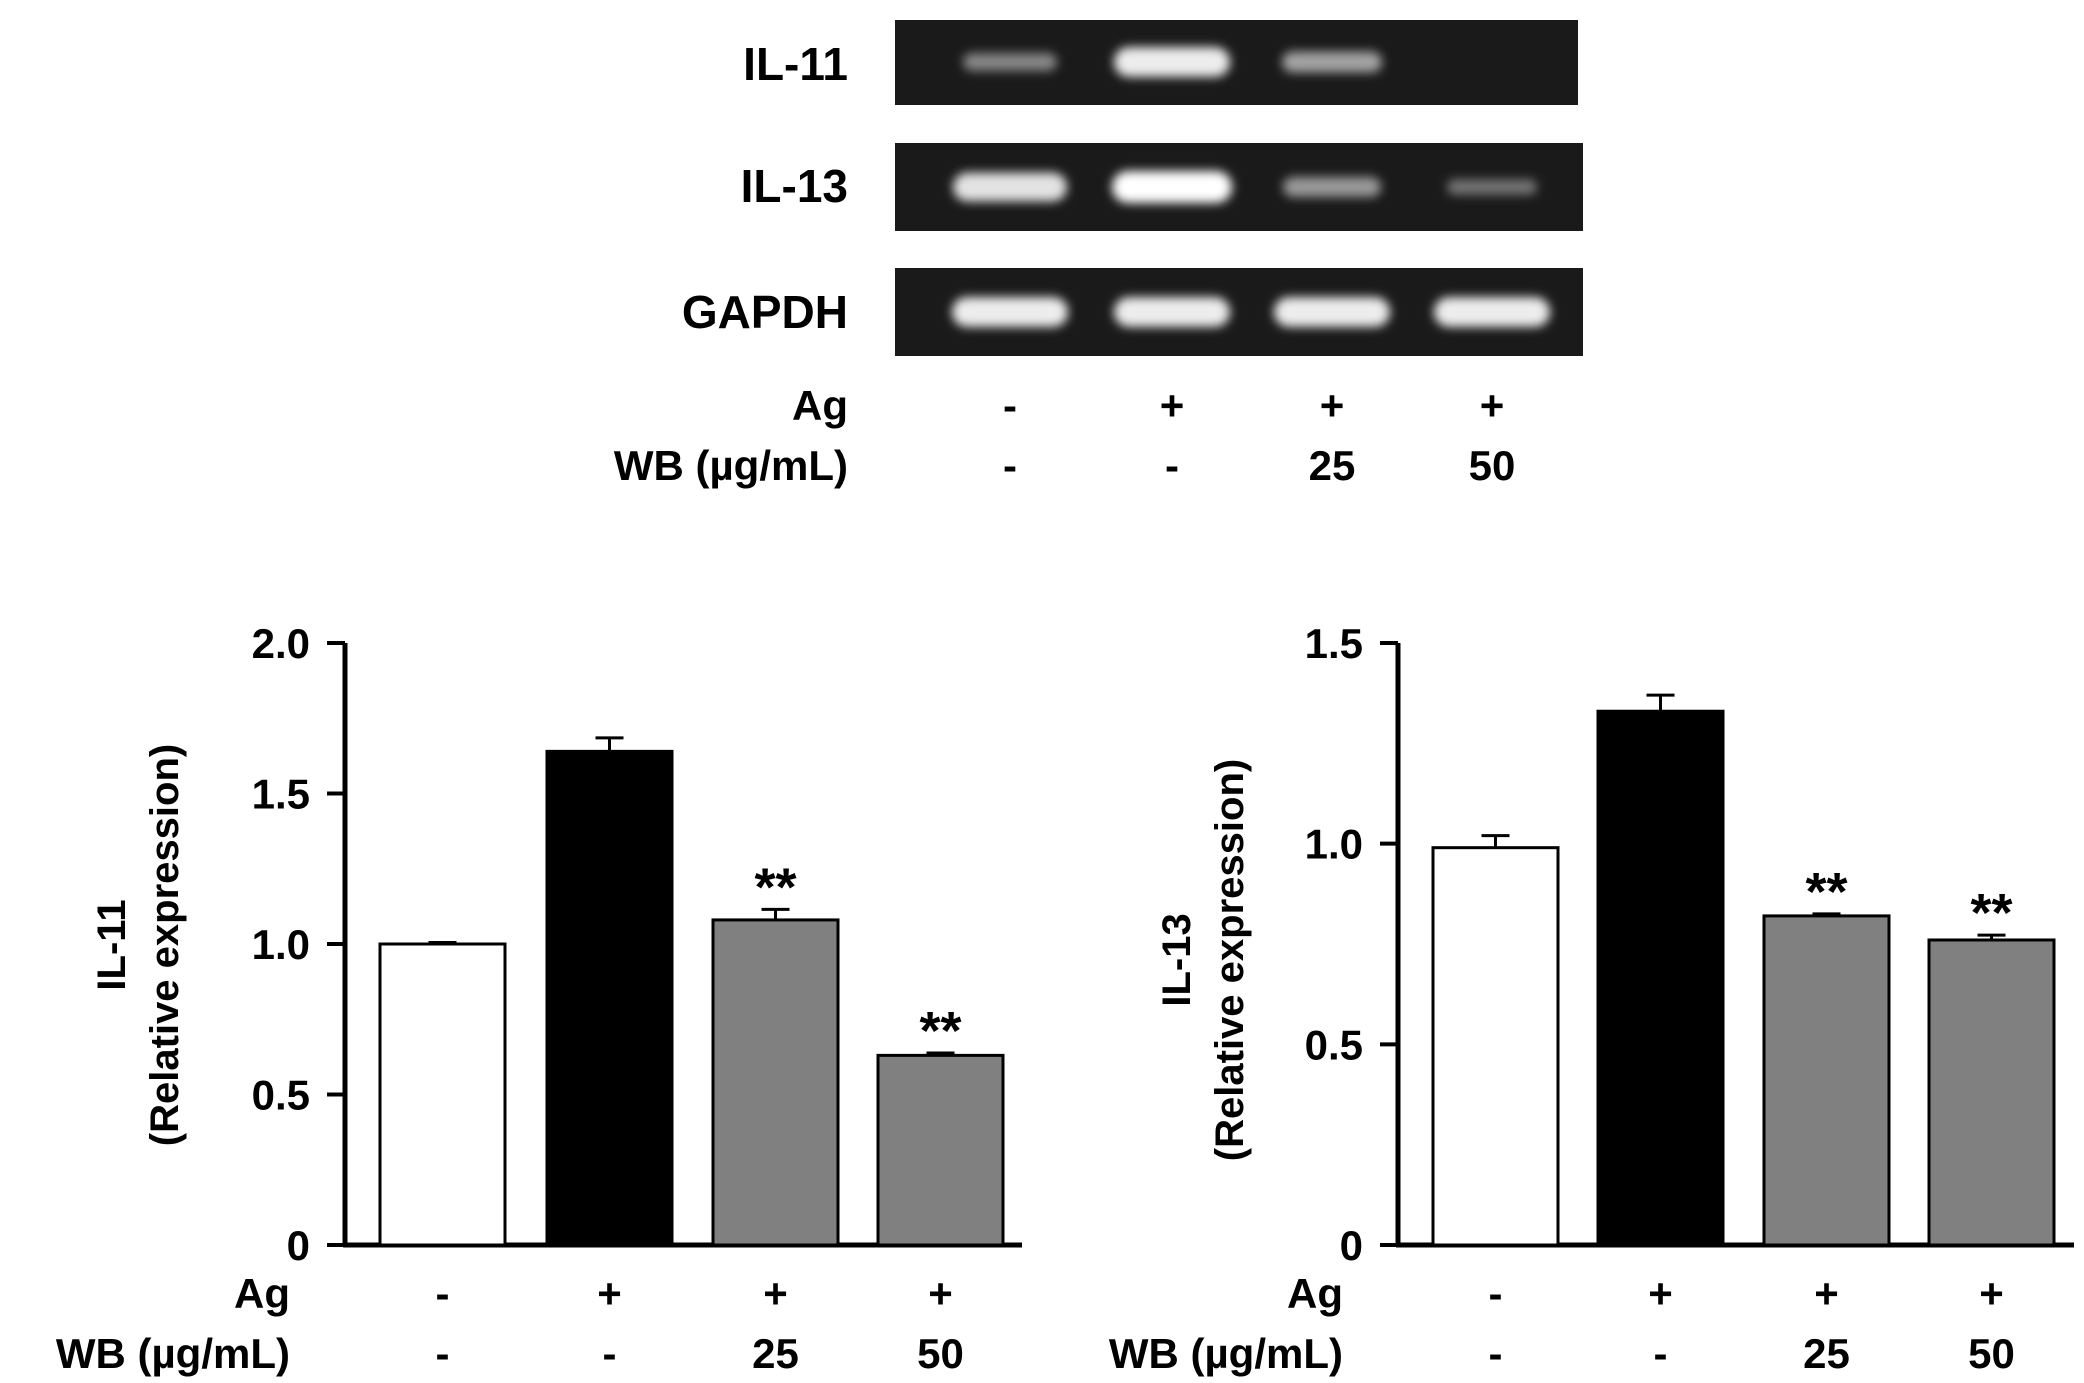  What do you see at coordinates (1010, 405) in the screenshot?
I see `gel-cond-ag-1: -` at bounding box center [1010, 405].